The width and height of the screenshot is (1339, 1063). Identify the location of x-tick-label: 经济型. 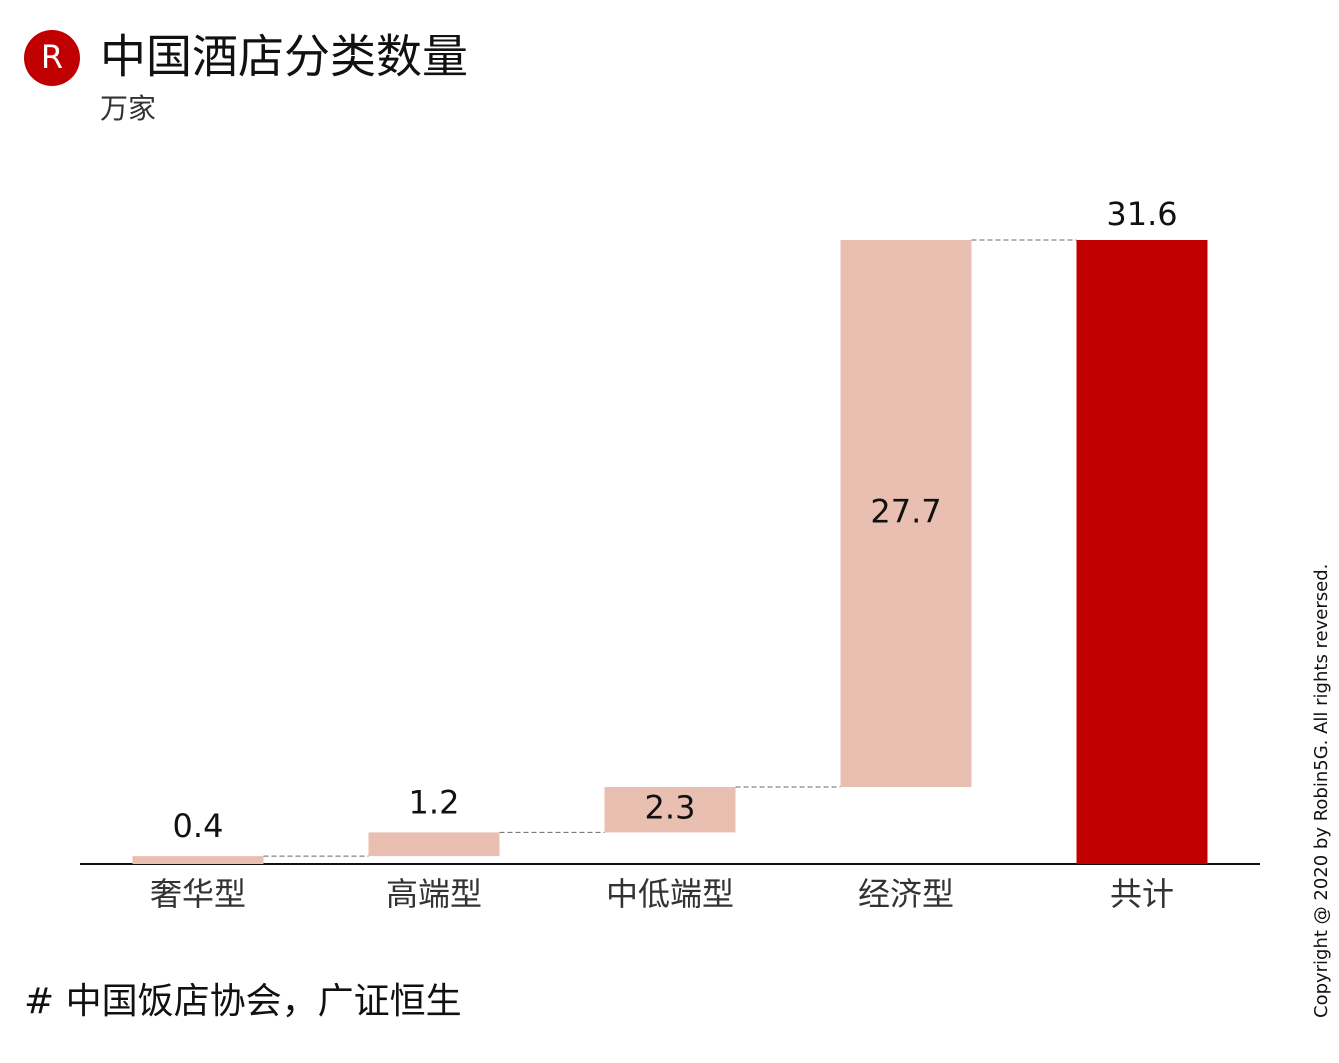
(906, 894).